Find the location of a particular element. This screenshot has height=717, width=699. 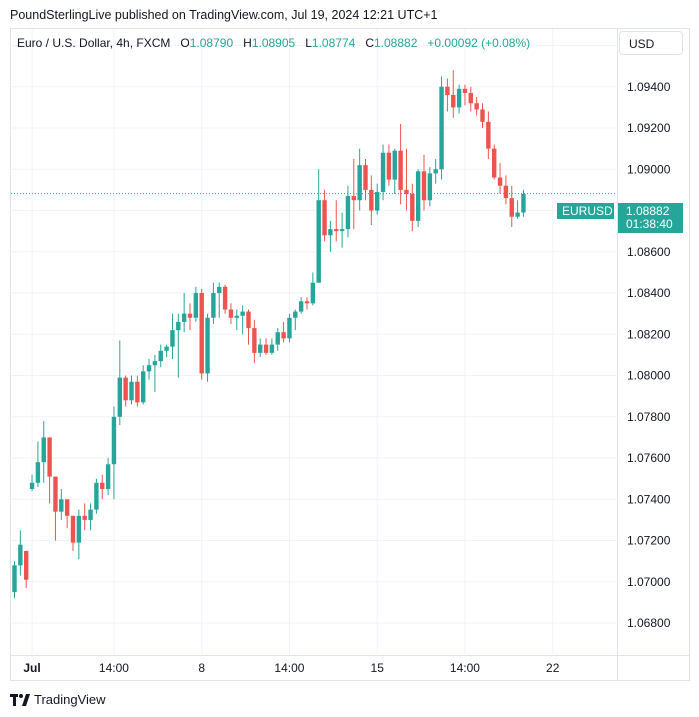

legend-open-label: O is located at coordinates (185, 43).